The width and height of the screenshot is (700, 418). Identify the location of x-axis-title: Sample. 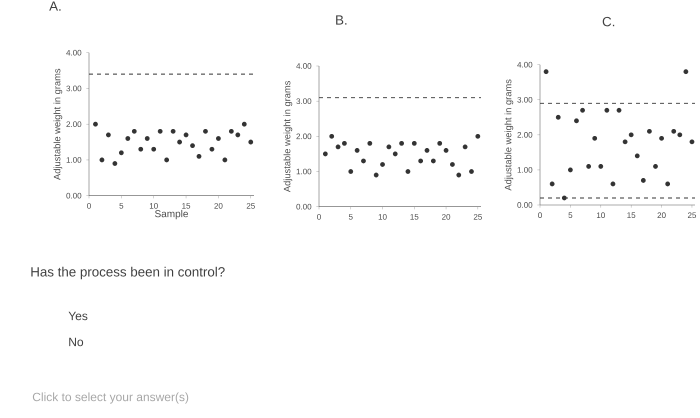
(171, 215).